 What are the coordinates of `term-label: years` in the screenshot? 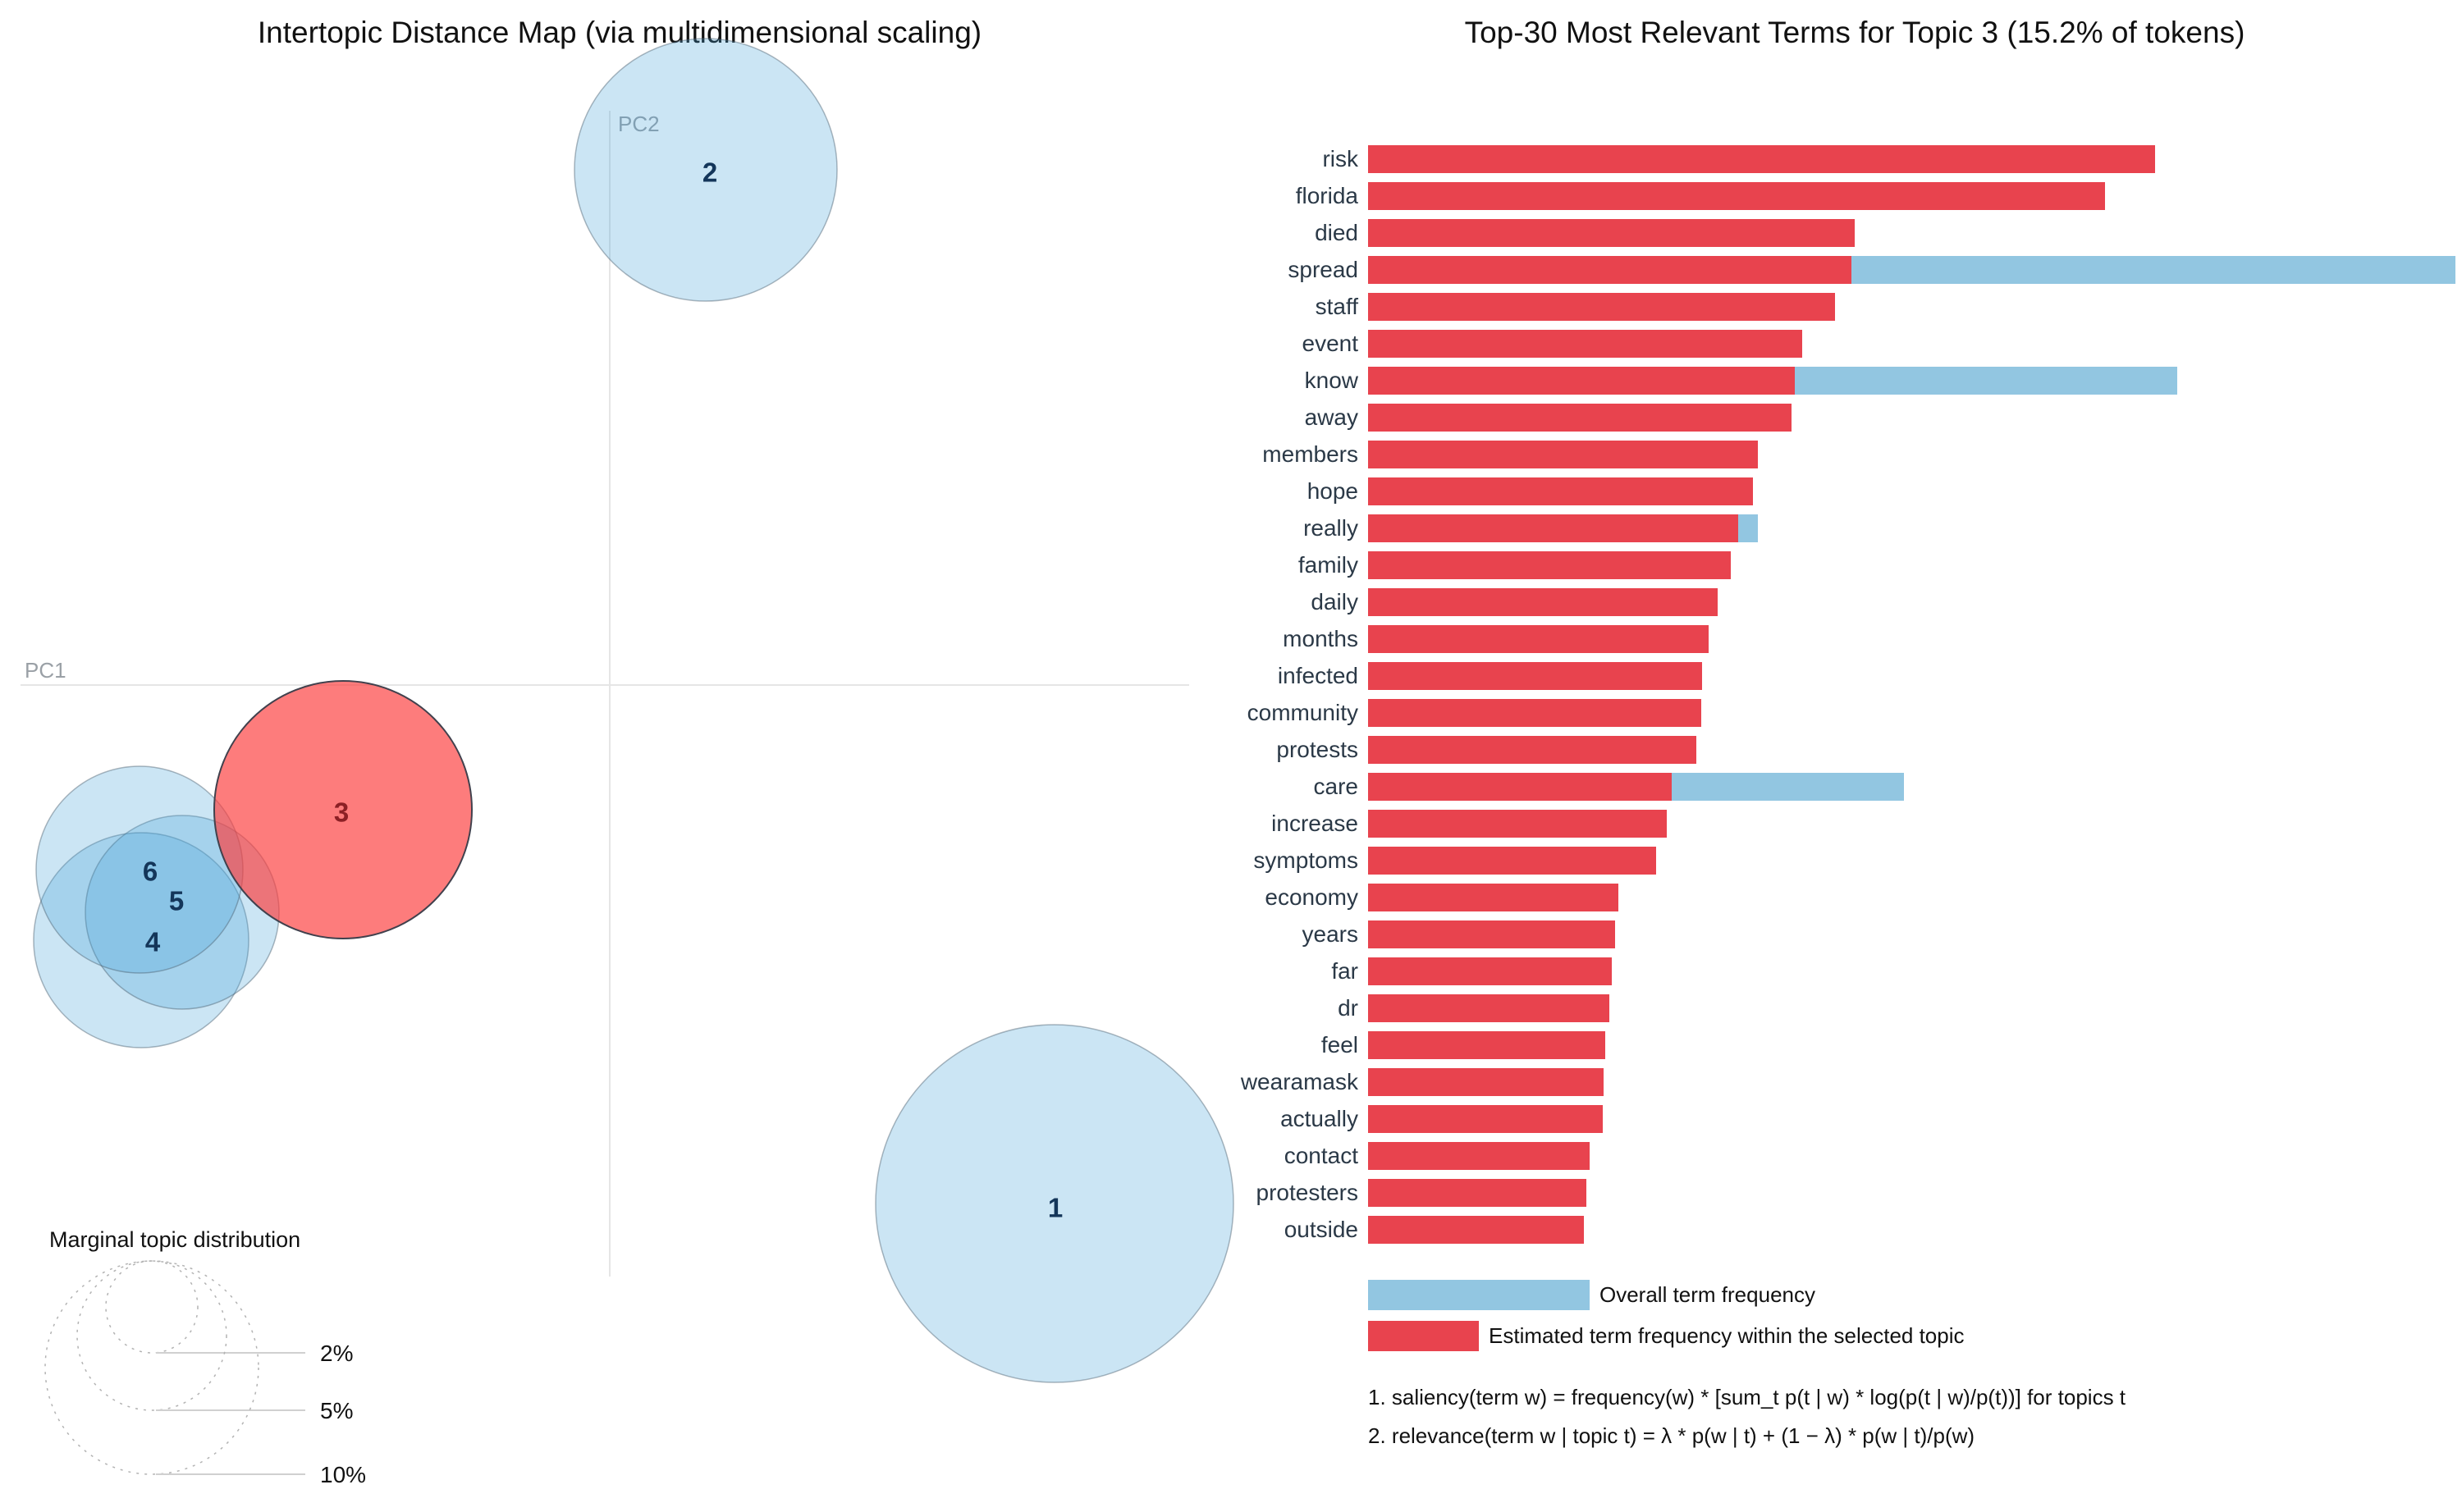 It's located at (1330, 934).